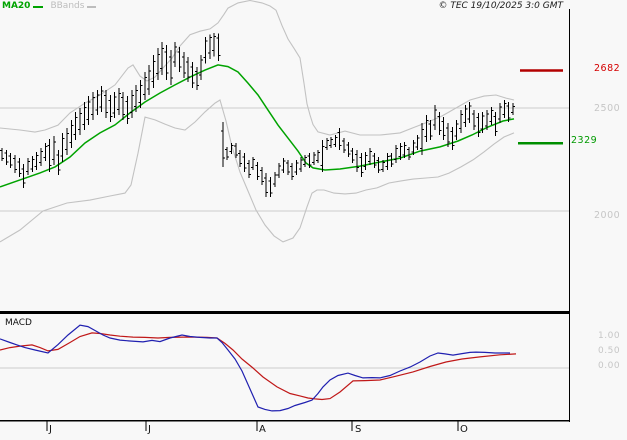 Image resolution: width=627 pixels, height=440 pixels. What do you see at coordinates (50, 429) in the screenshot?
I see `x-axis-month-june: J` at bounding box center [50, 429].